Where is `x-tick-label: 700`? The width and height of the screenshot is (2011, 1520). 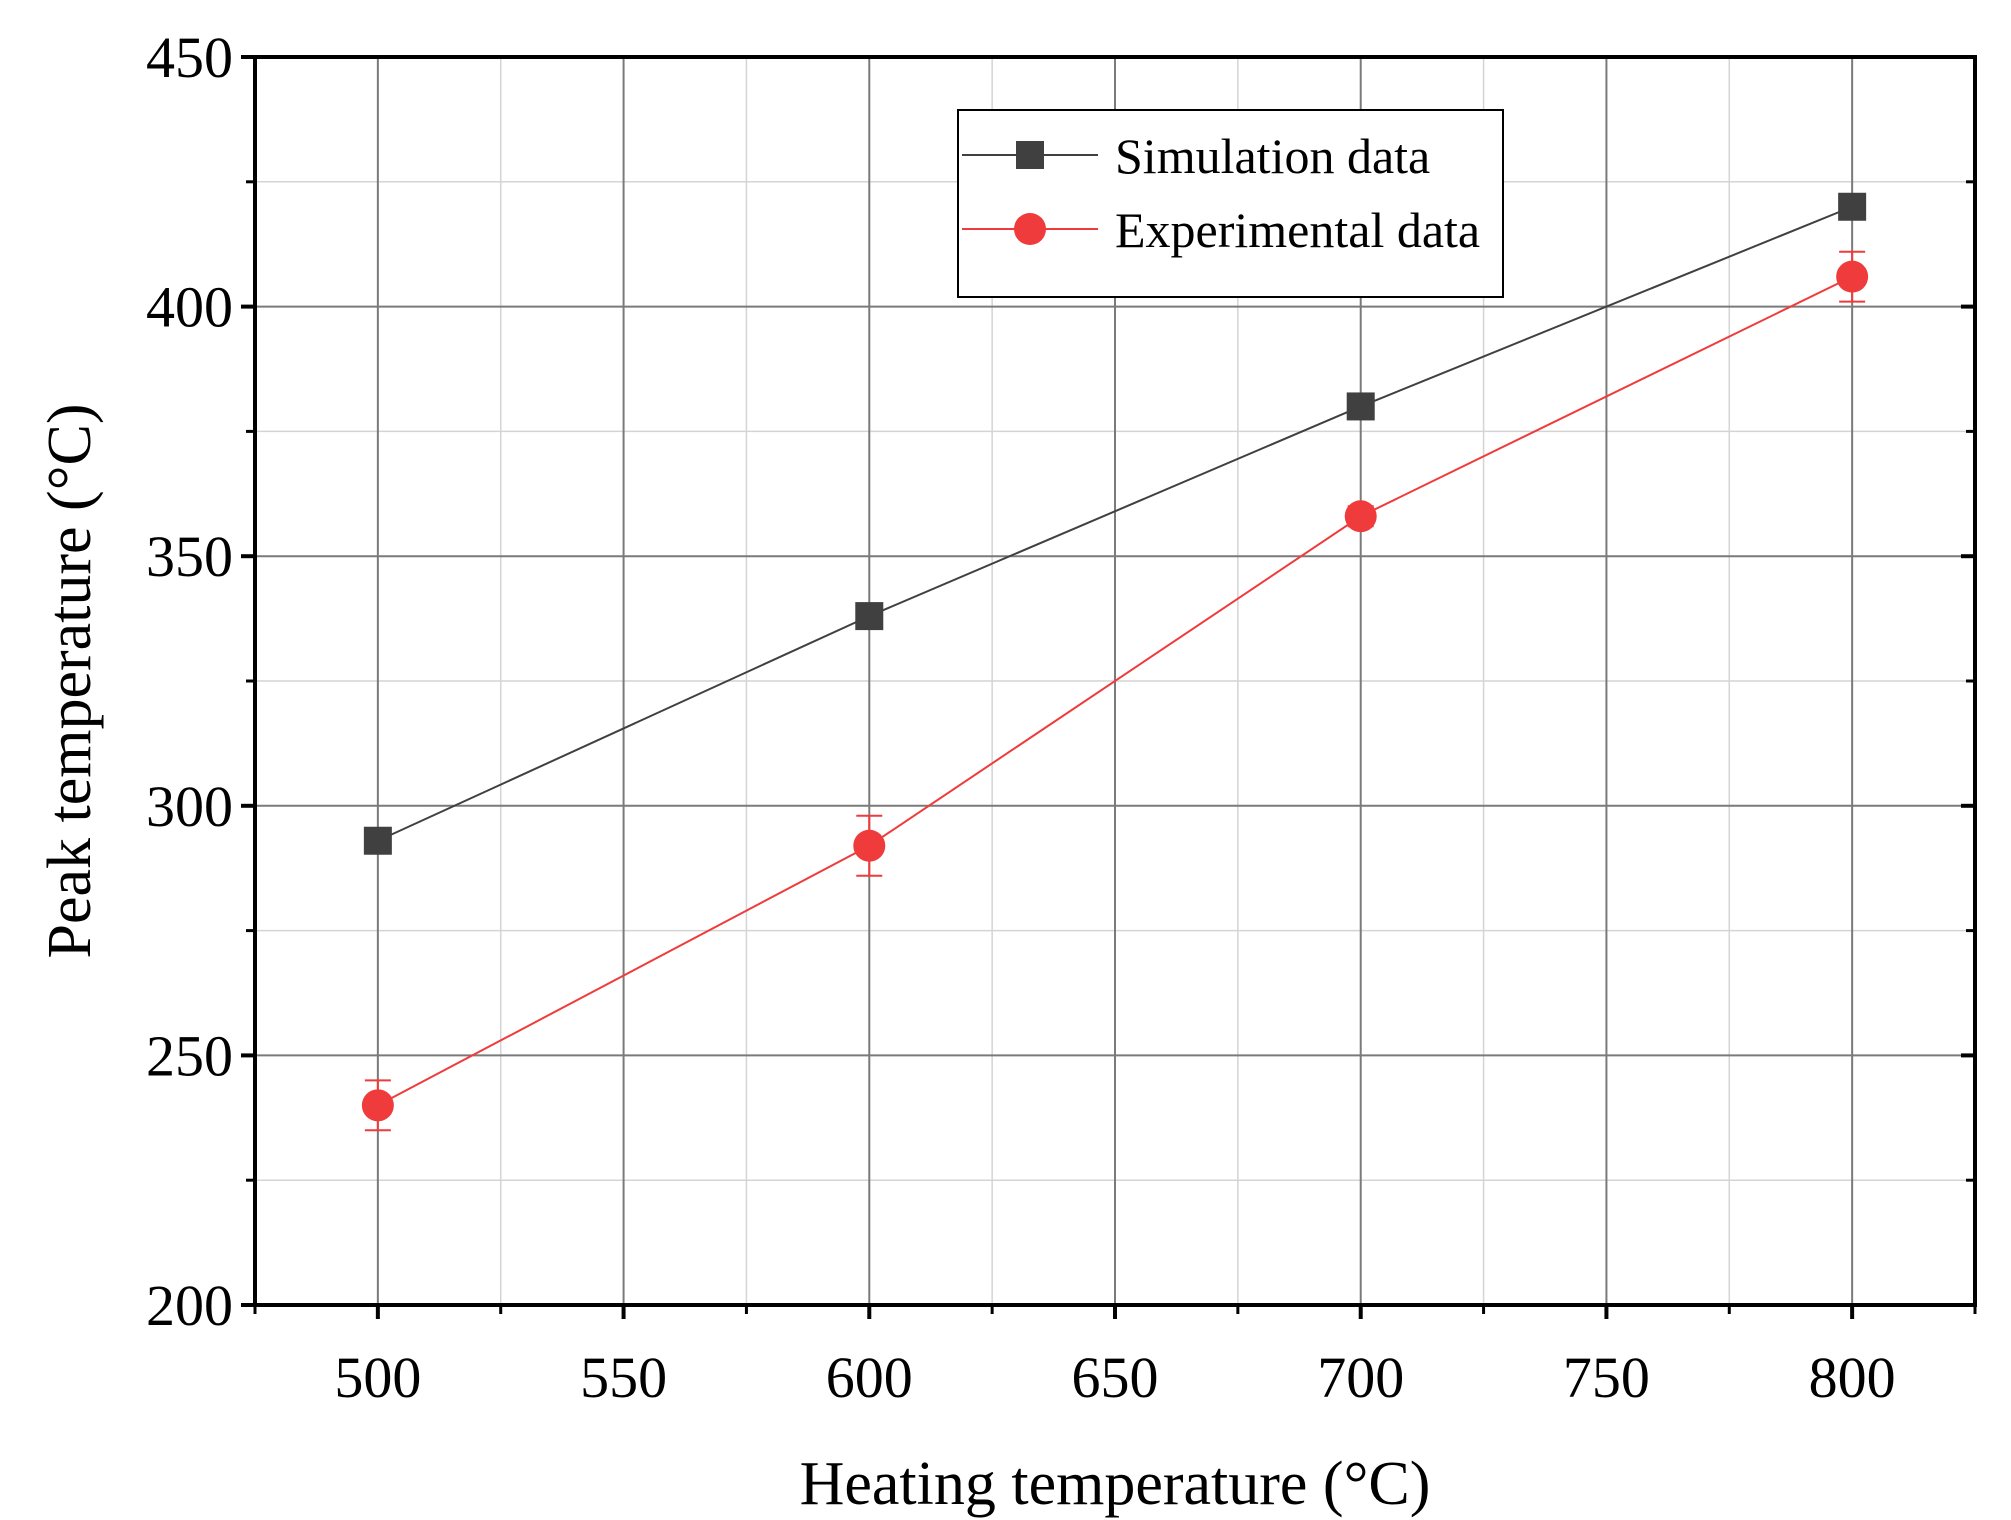
x-tick-label: 700 is located at coordinates (1360, 1377).